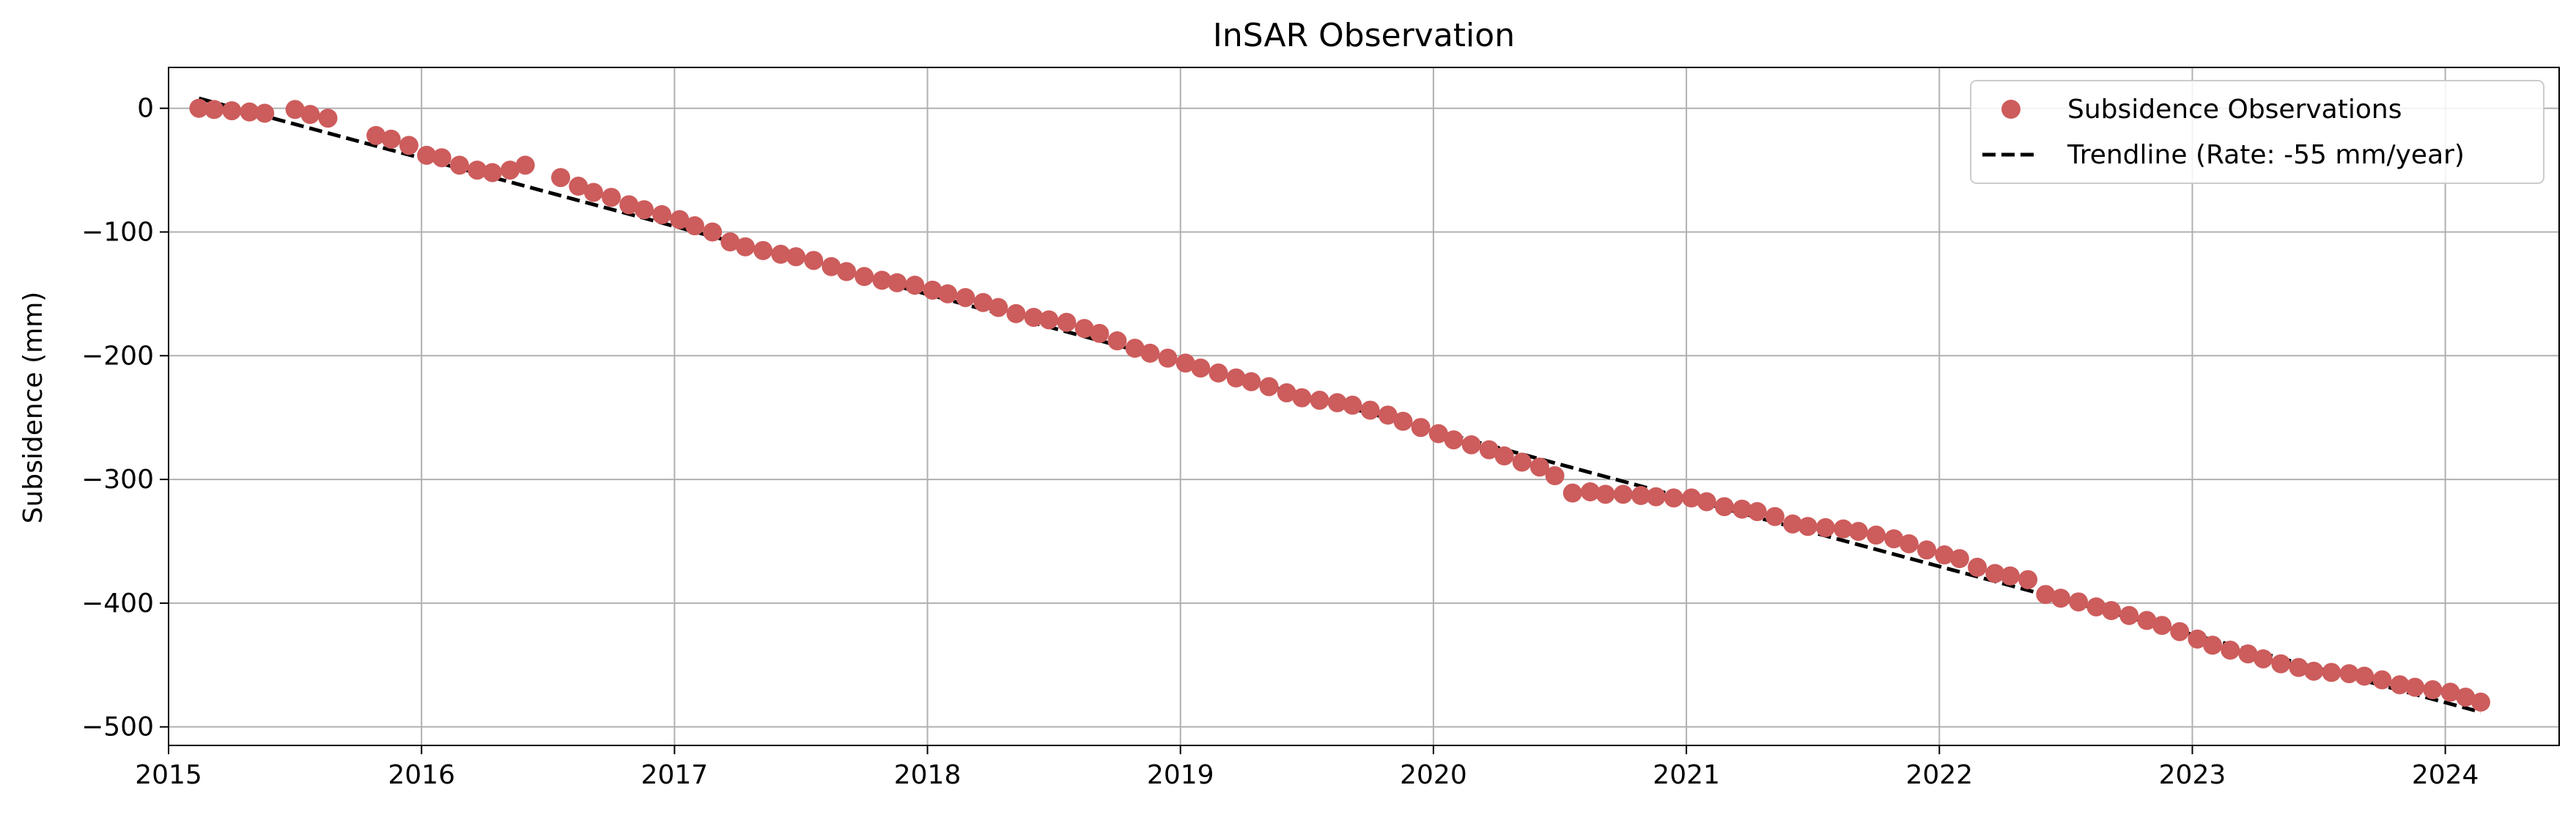 Image resolution: width=2576 pixels, height=818 pixels. I want to click on x-tick-label: 2021, so click(1686, 775).